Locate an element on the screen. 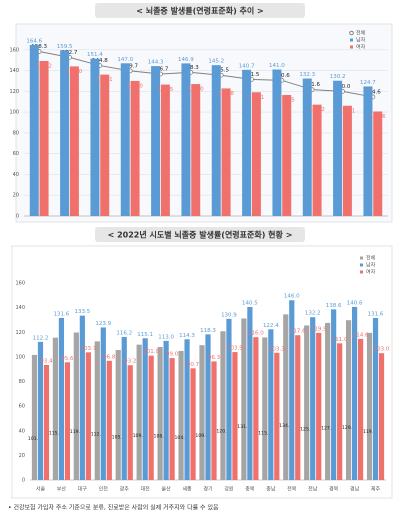  chart-title: < 뇌졸중 발생률(연령표준화) 추이 > is located at coordinates (200, 11).